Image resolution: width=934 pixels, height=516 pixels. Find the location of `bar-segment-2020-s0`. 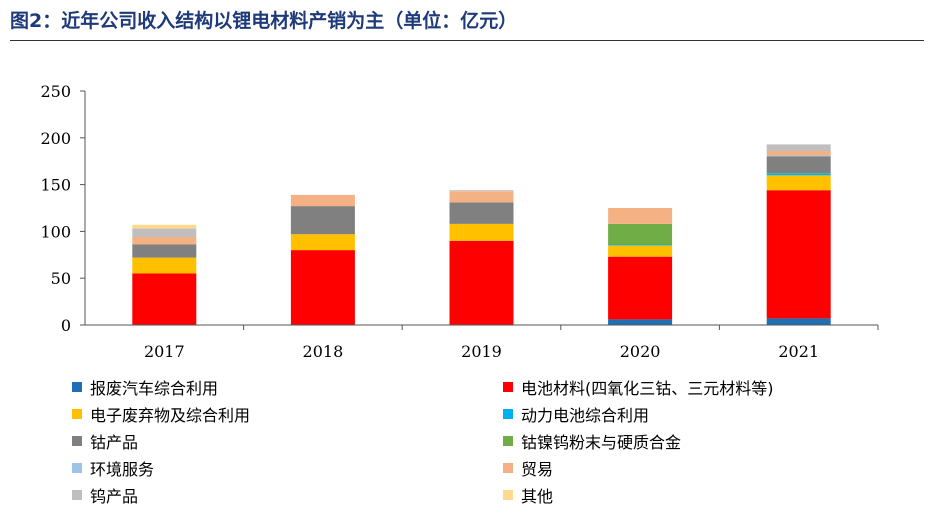

bar-segment-2020-s0 is located at coordinates (640, 322).